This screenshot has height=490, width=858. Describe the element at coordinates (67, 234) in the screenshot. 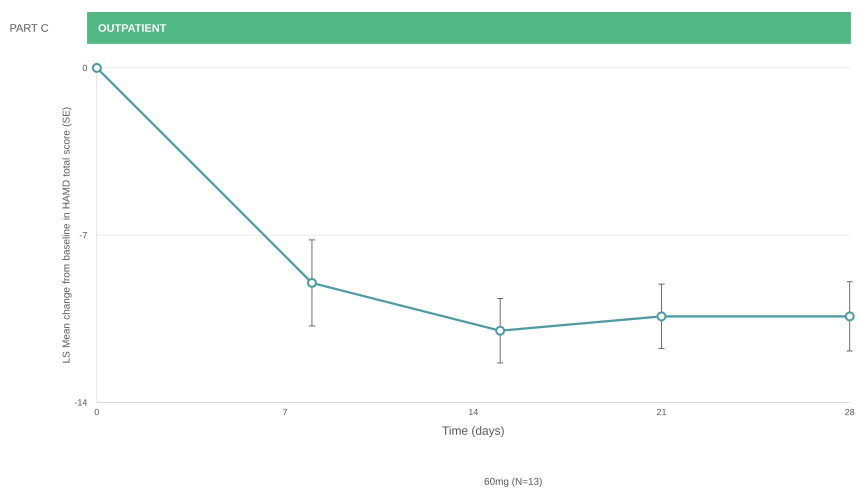

I see `y-axis-title: LS Mean change from baseline in HAMD total score (SE)` at that location.